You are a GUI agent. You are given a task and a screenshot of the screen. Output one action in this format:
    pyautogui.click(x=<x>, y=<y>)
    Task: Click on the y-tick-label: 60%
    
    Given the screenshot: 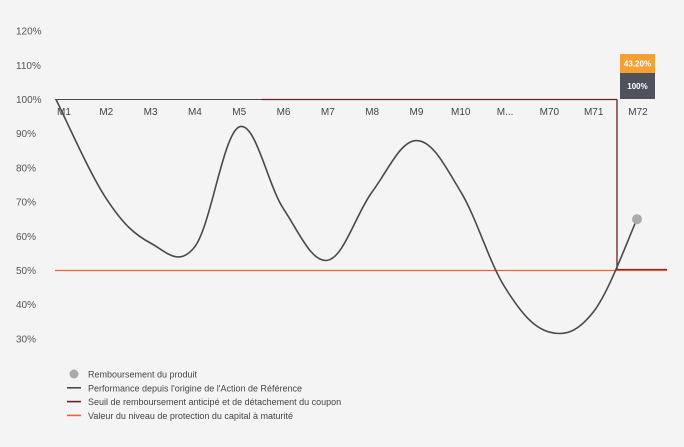 What is the action you would take?
    pyautogui.click(x=26, y=237)
    